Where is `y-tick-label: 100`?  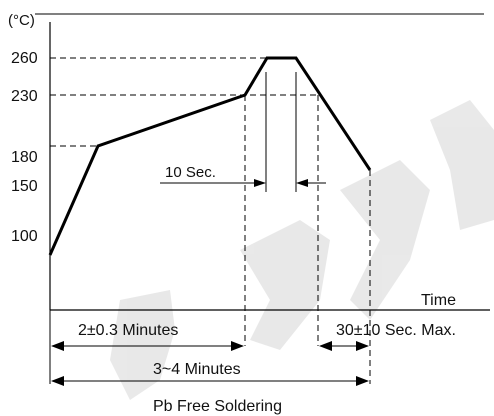
y-tick-label: 100 is located at coordinates (24, 236).